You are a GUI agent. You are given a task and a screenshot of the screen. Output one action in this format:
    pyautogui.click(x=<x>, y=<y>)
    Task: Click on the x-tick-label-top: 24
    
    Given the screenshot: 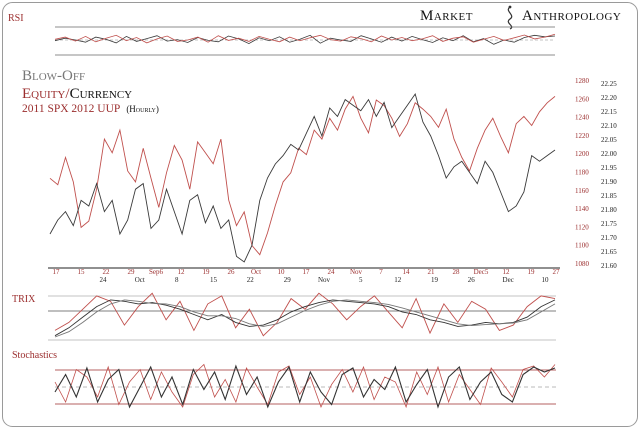 What is the action you would take?
    pyautogui.click(x=332, y=272)
    